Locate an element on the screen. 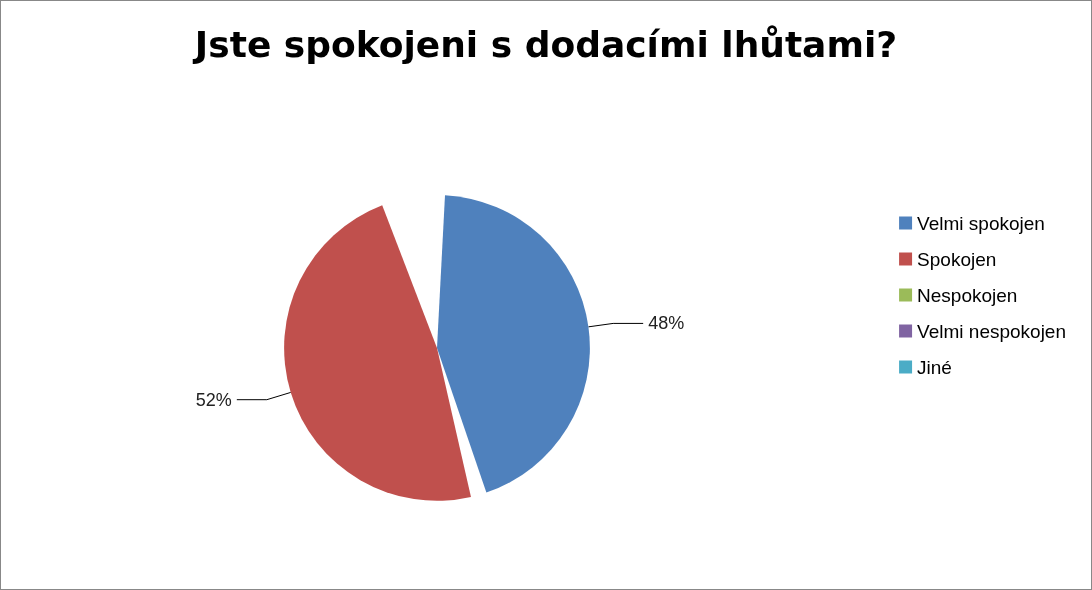 The image size is (1092, 590). legend-label: Velmi spokojen is located at coordinates (981, 223).